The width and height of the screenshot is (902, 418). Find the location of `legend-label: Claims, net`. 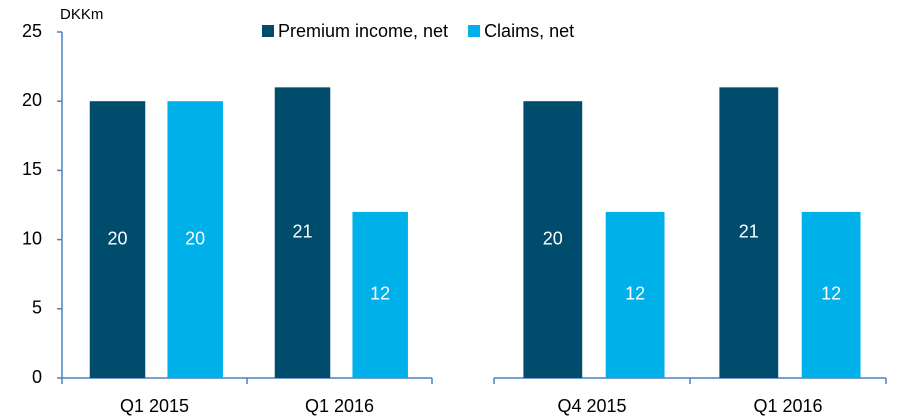

legend-label: Claims, net is located at coordinates (529, 31).